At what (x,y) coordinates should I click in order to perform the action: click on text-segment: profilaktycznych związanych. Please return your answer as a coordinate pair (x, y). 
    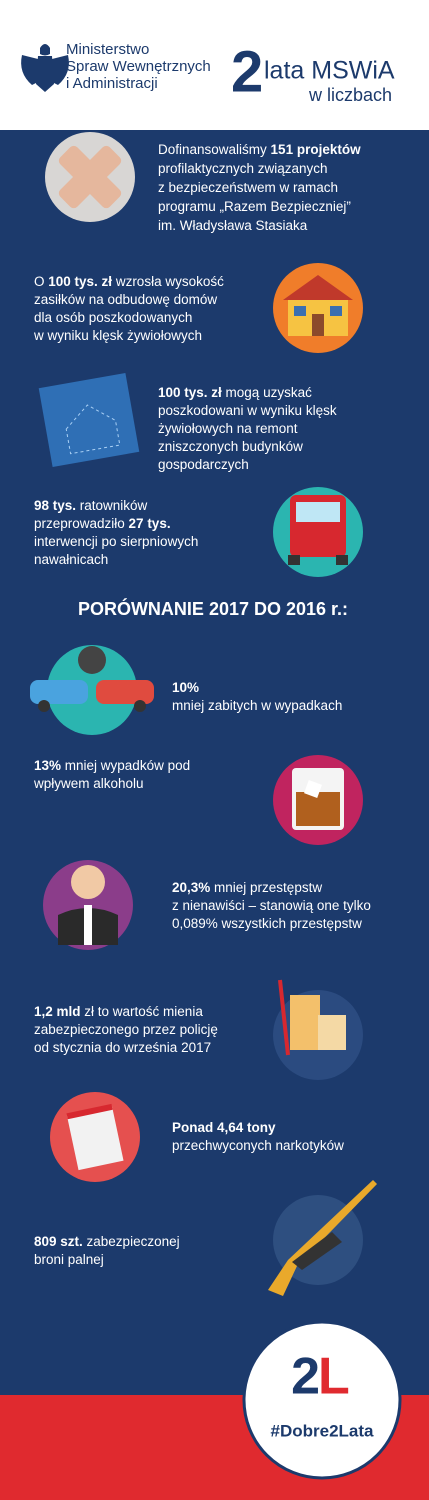
    Looking at the image, I should click on (243, 168).